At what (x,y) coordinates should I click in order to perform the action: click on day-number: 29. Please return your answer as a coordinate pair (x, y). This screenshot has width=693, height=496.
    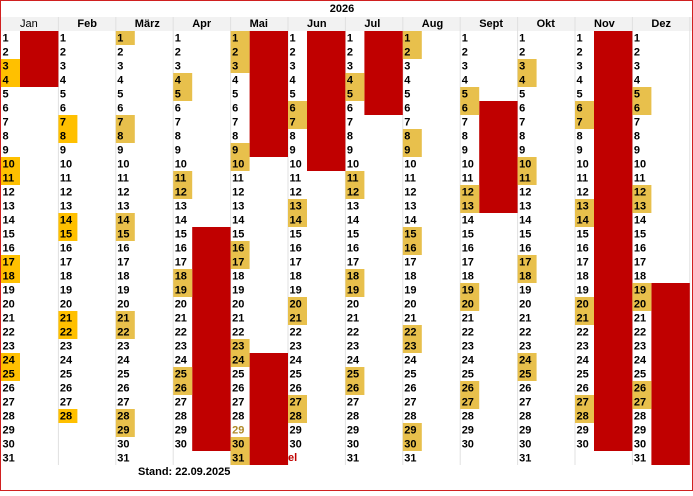
    Looking at the image, I should click on (238, 430).